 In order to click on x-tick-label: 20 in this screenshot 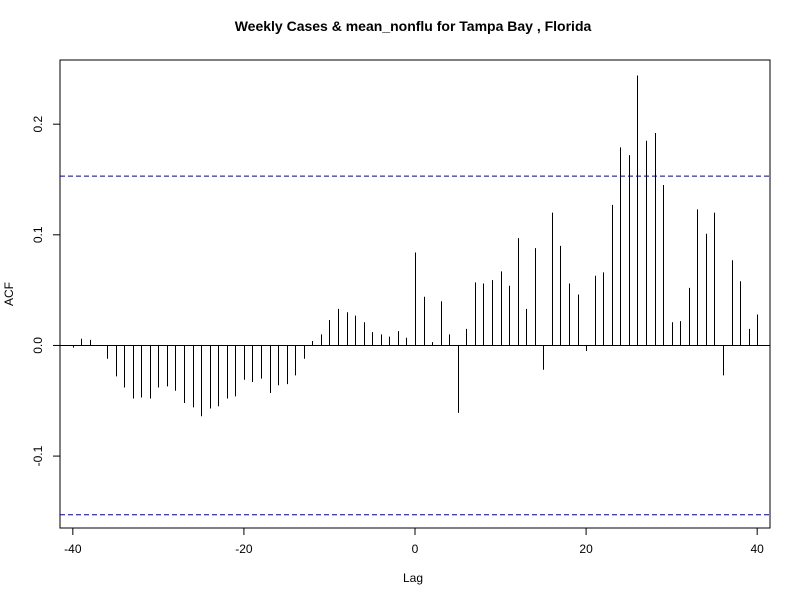, I will do `click(586, 549)`.